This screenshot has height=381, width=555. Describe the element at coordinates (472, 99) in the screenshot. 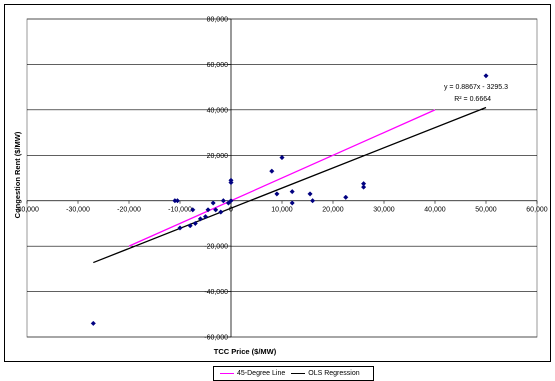

I see `r-squared-label: R² = 0.6664` at that location.